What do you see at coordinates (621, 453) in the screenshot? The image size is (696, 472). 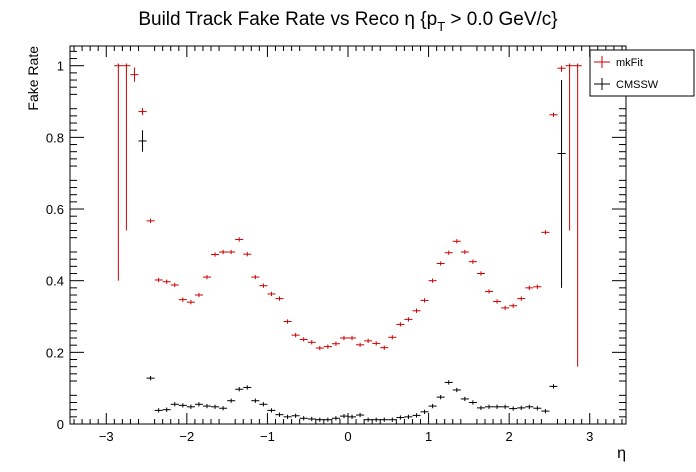 I see `x-axis-label: η` at bounding box center [621, 453].